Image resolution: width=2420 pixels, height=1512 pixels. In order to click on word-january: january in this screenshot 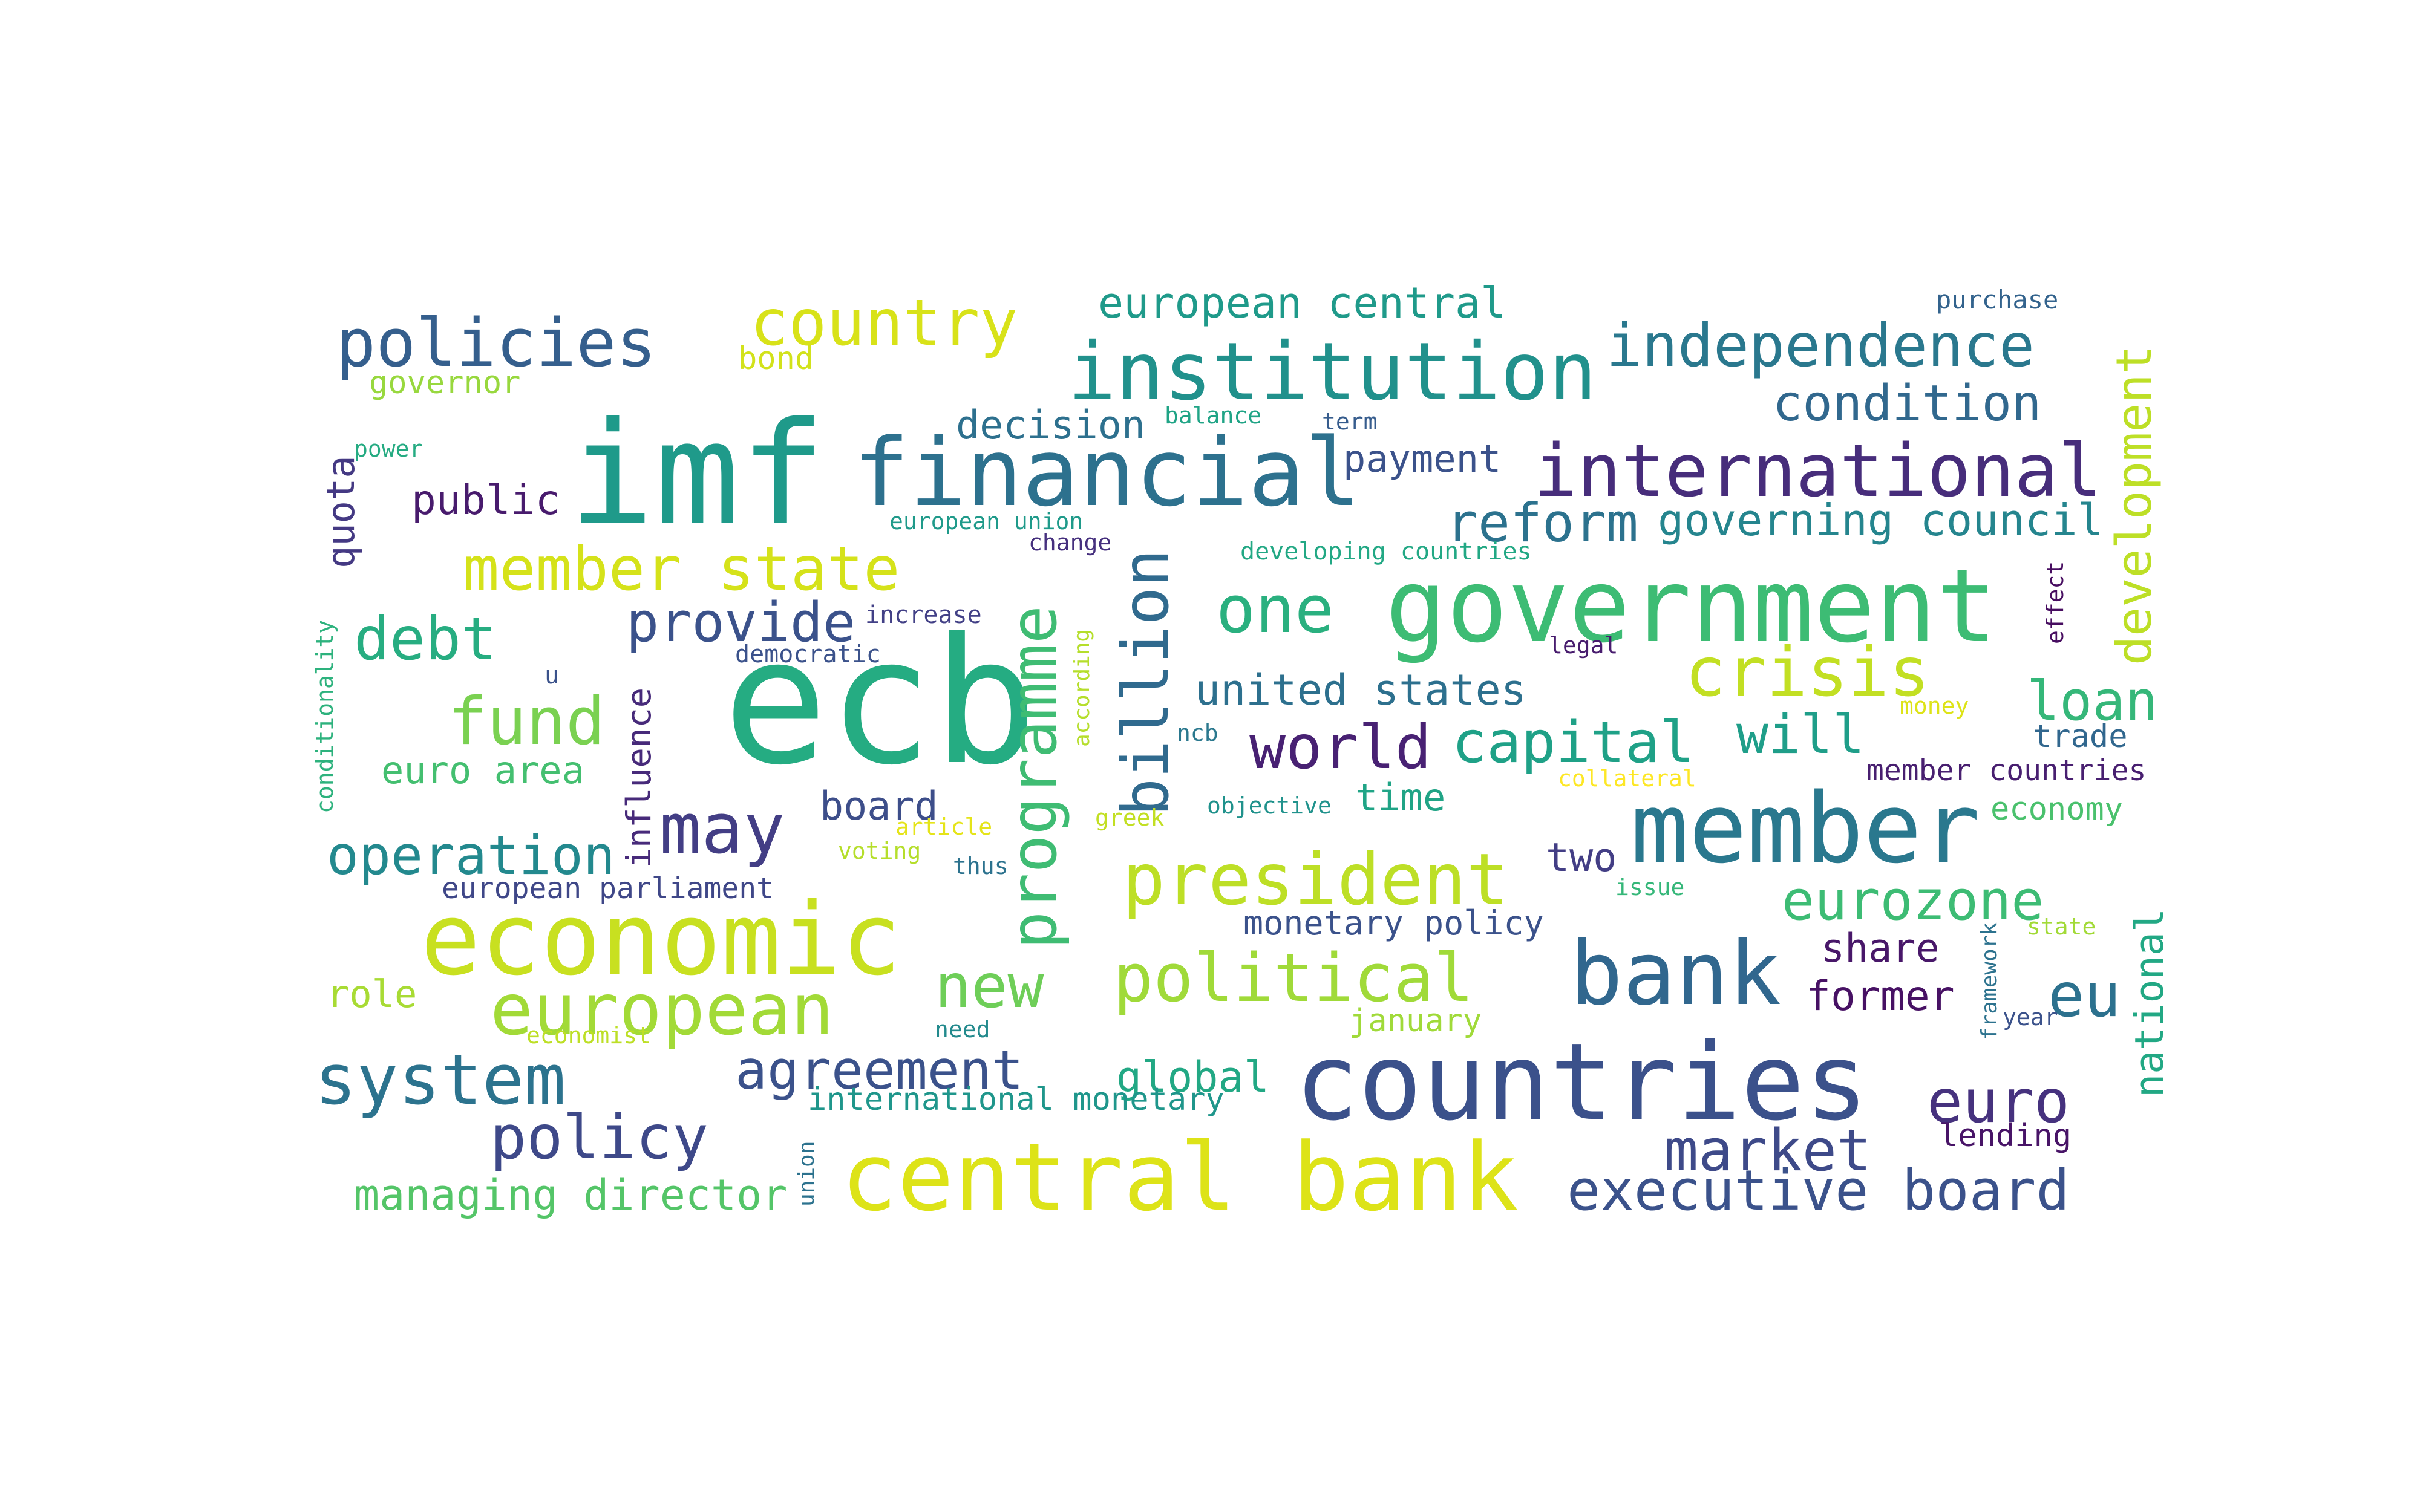, I will do `click(1415, 1021)`.